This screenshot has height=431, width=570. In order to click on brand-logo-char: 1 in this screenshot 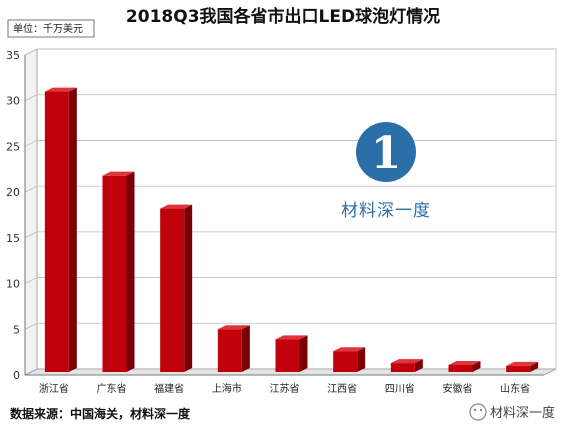, I will do `click(386, 153)`.